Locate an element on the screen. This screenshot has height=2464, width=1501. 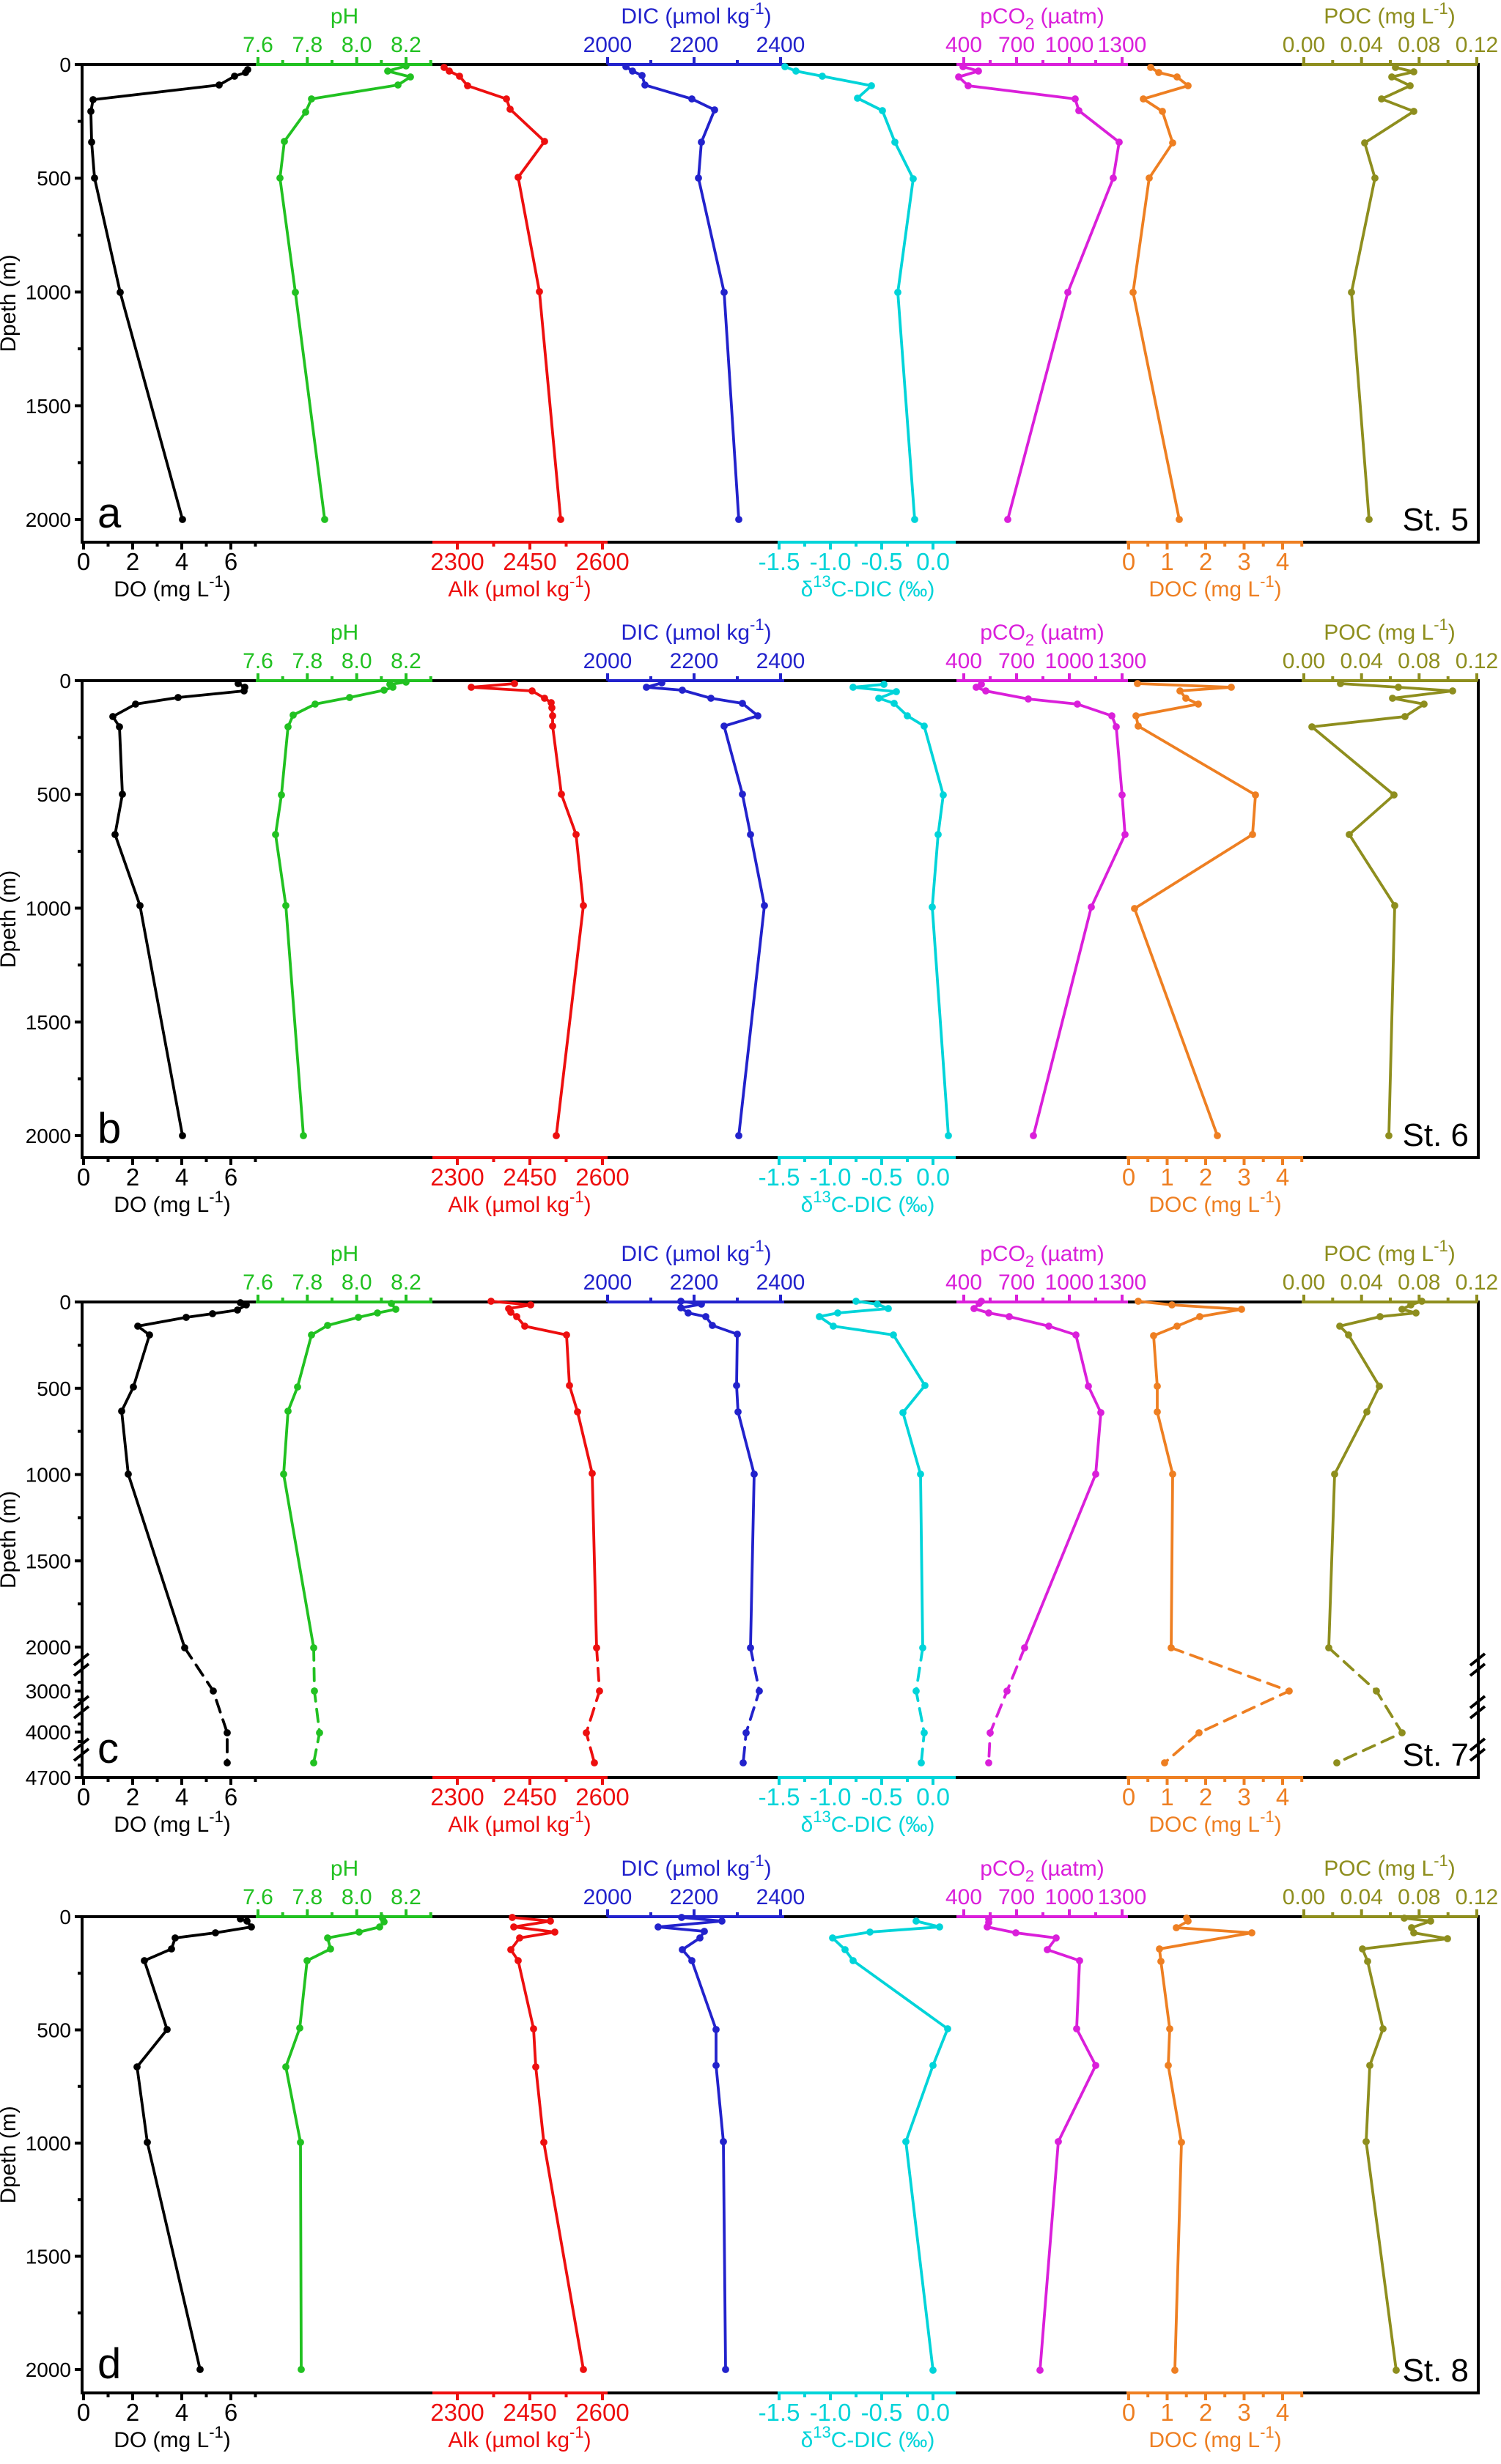
svg-text: St. 7 is located at coordinates (1436, 1755).